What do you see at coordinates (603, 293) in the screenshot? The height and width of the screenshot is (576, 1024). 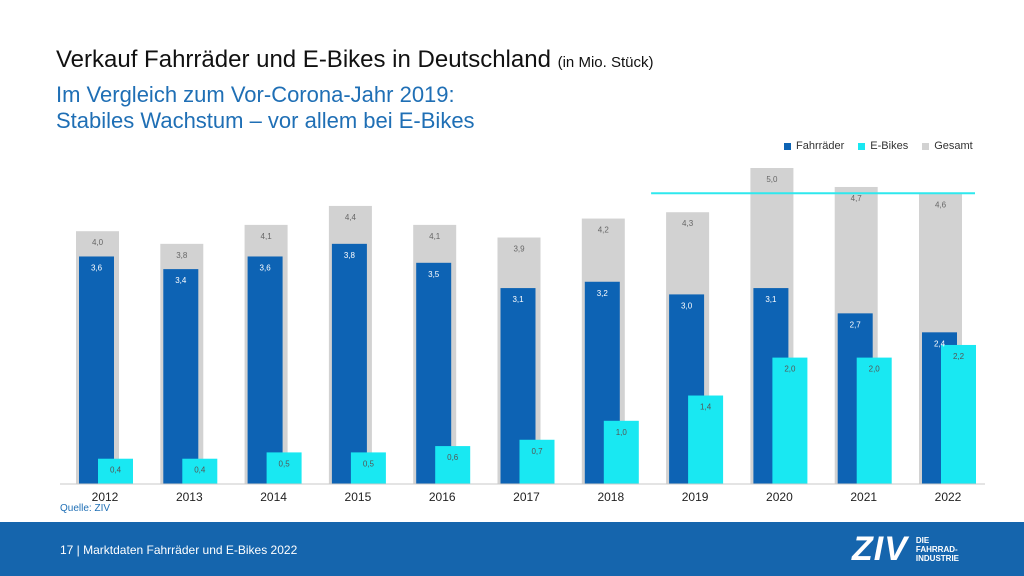 I see `label-fahrraeder-2018: 3,2` at bounding box center [603, 293].